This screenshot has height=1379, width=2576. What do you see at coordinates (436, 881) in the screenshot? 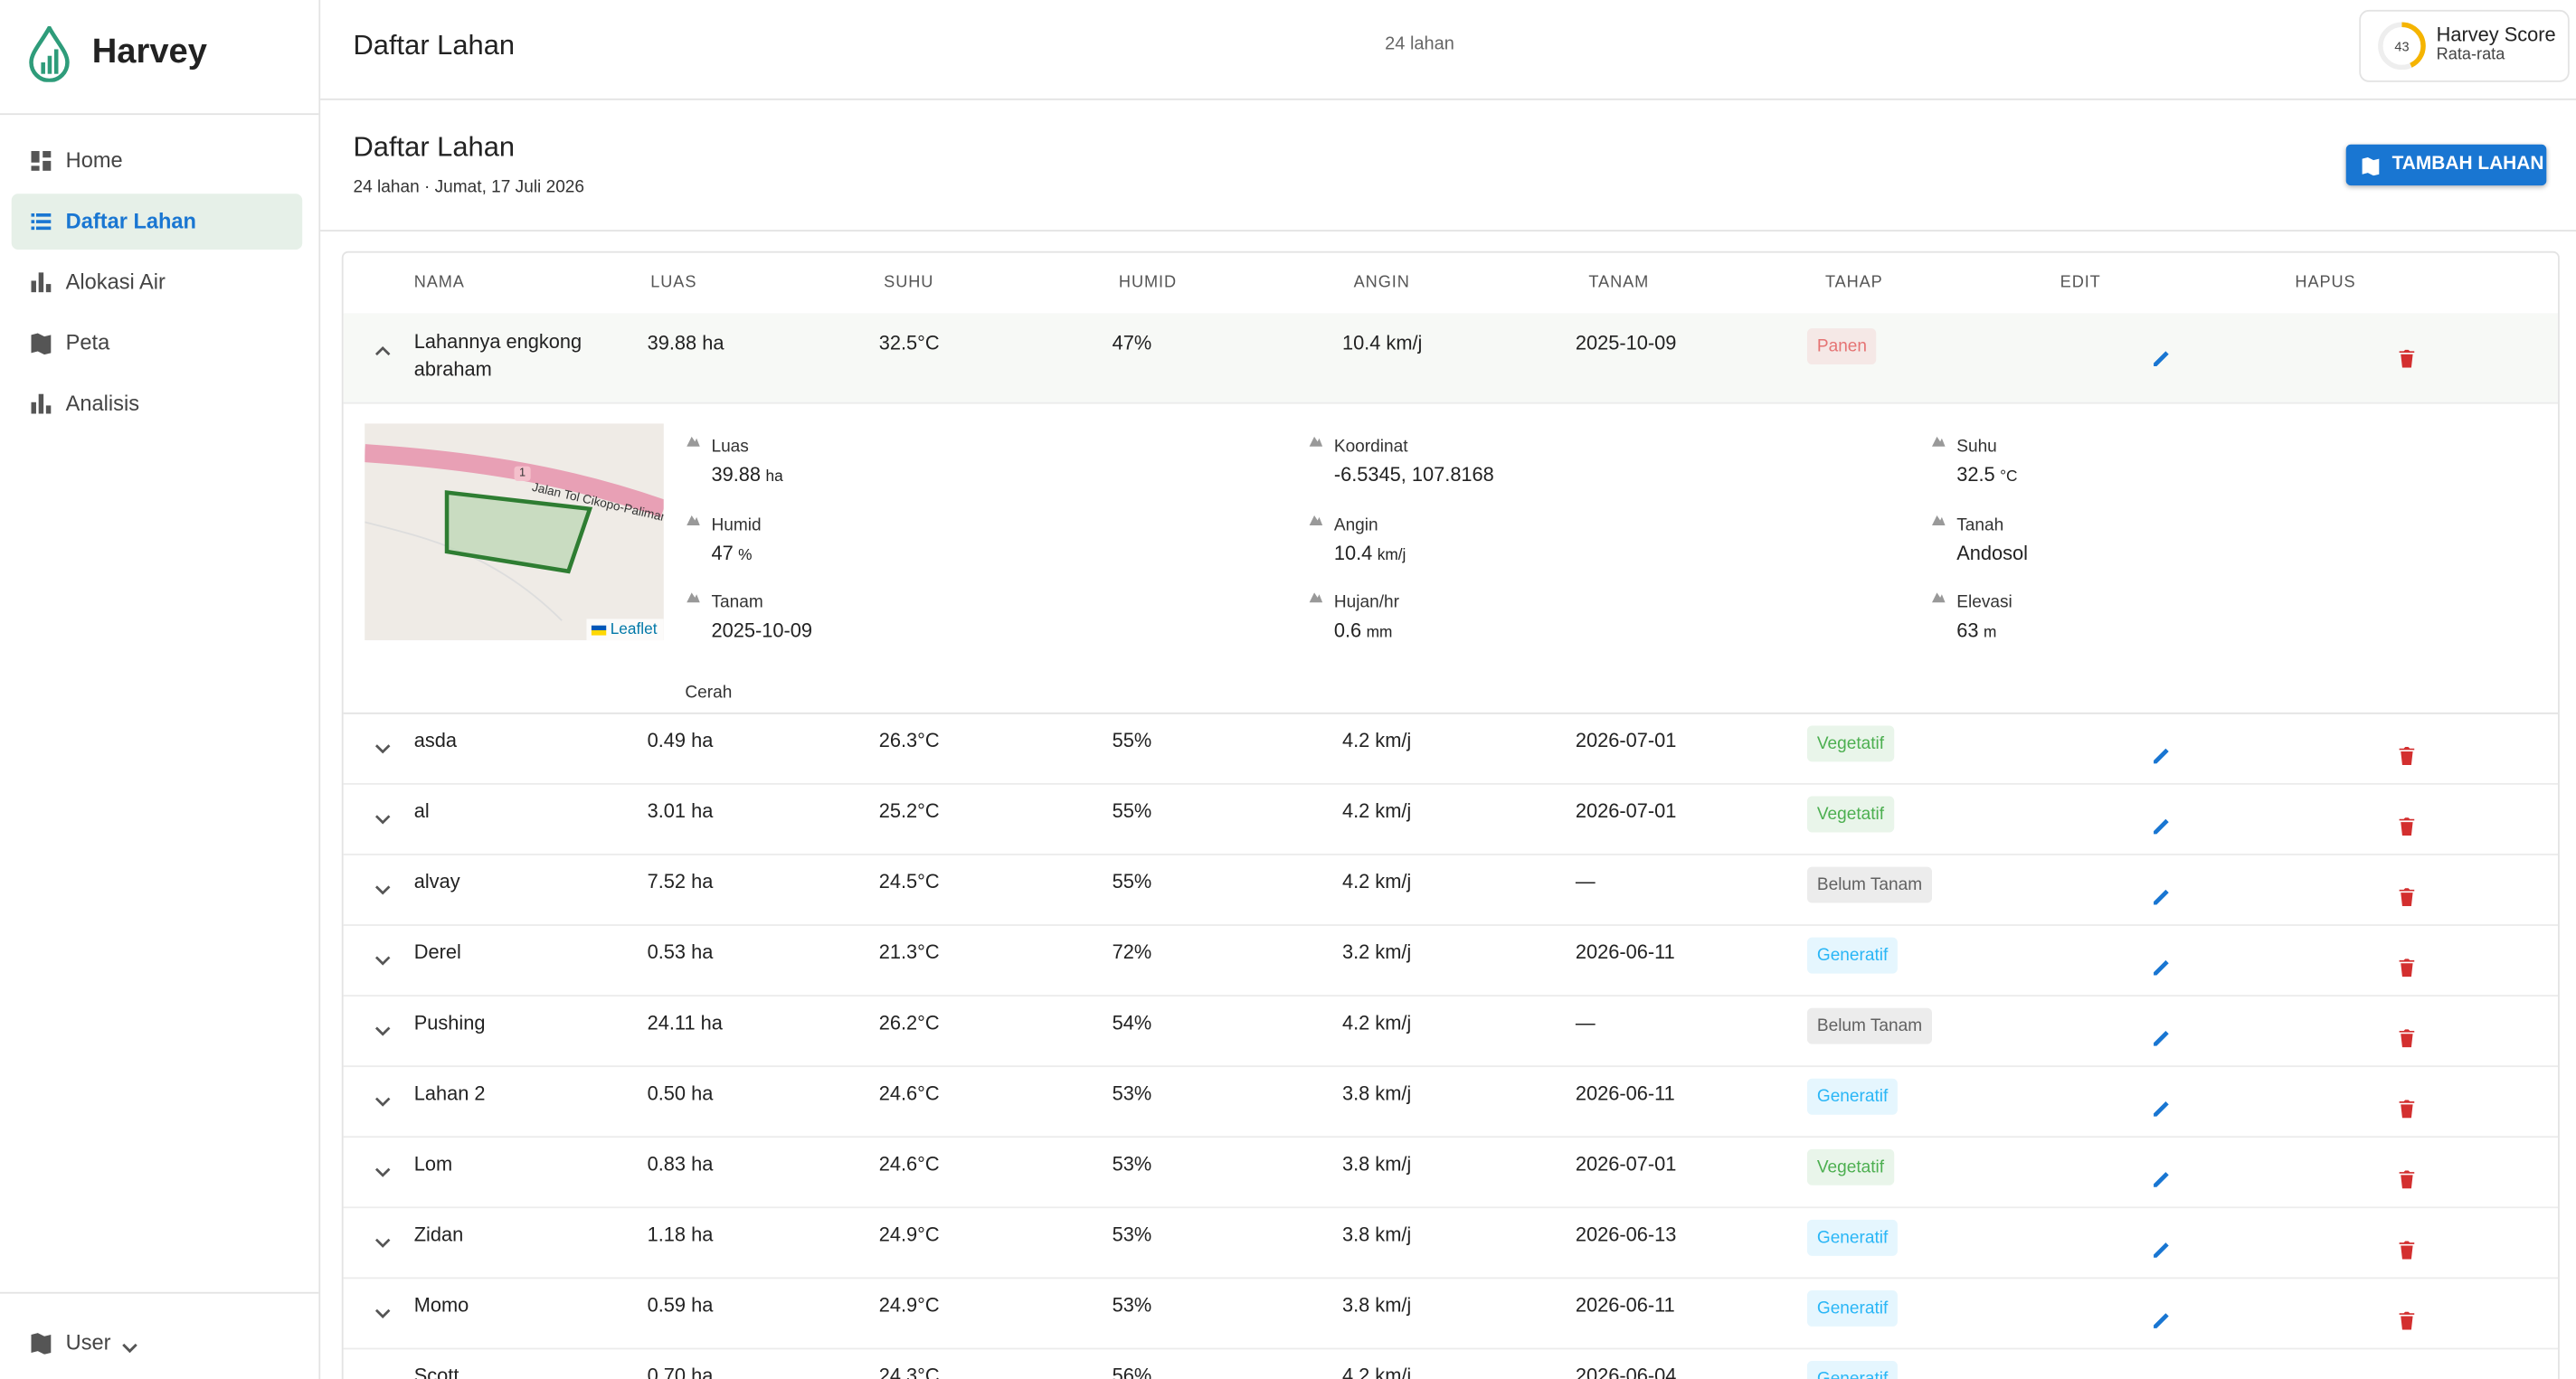
I see `cell-name: alvay` at bounding box center [436, 881].